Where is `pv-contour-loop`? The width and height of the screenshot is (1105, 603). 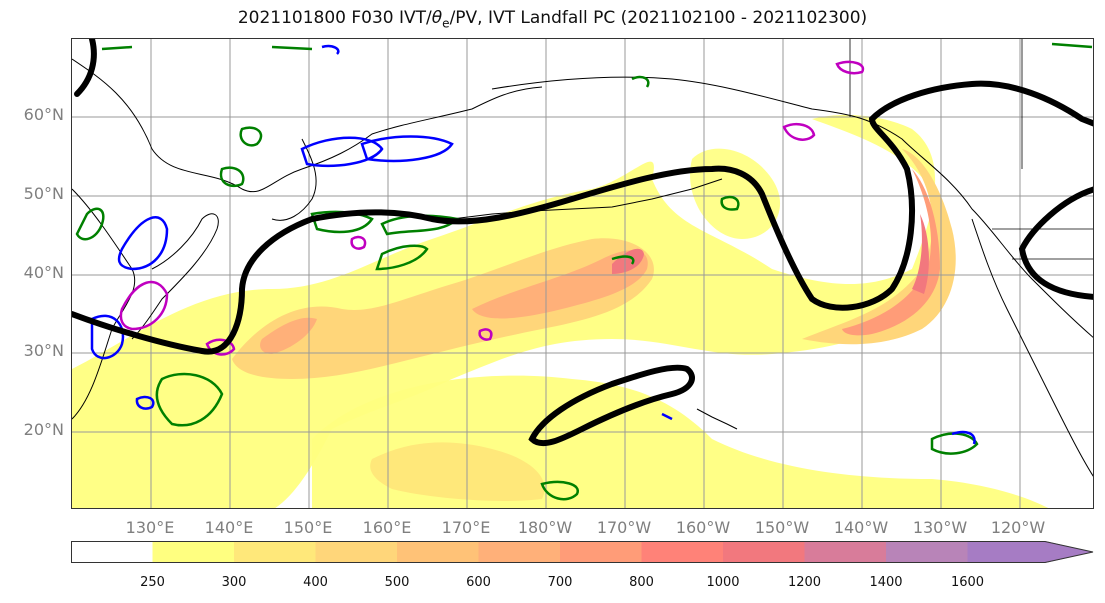 pv-contour-loop is located at coordinates (611, 405).